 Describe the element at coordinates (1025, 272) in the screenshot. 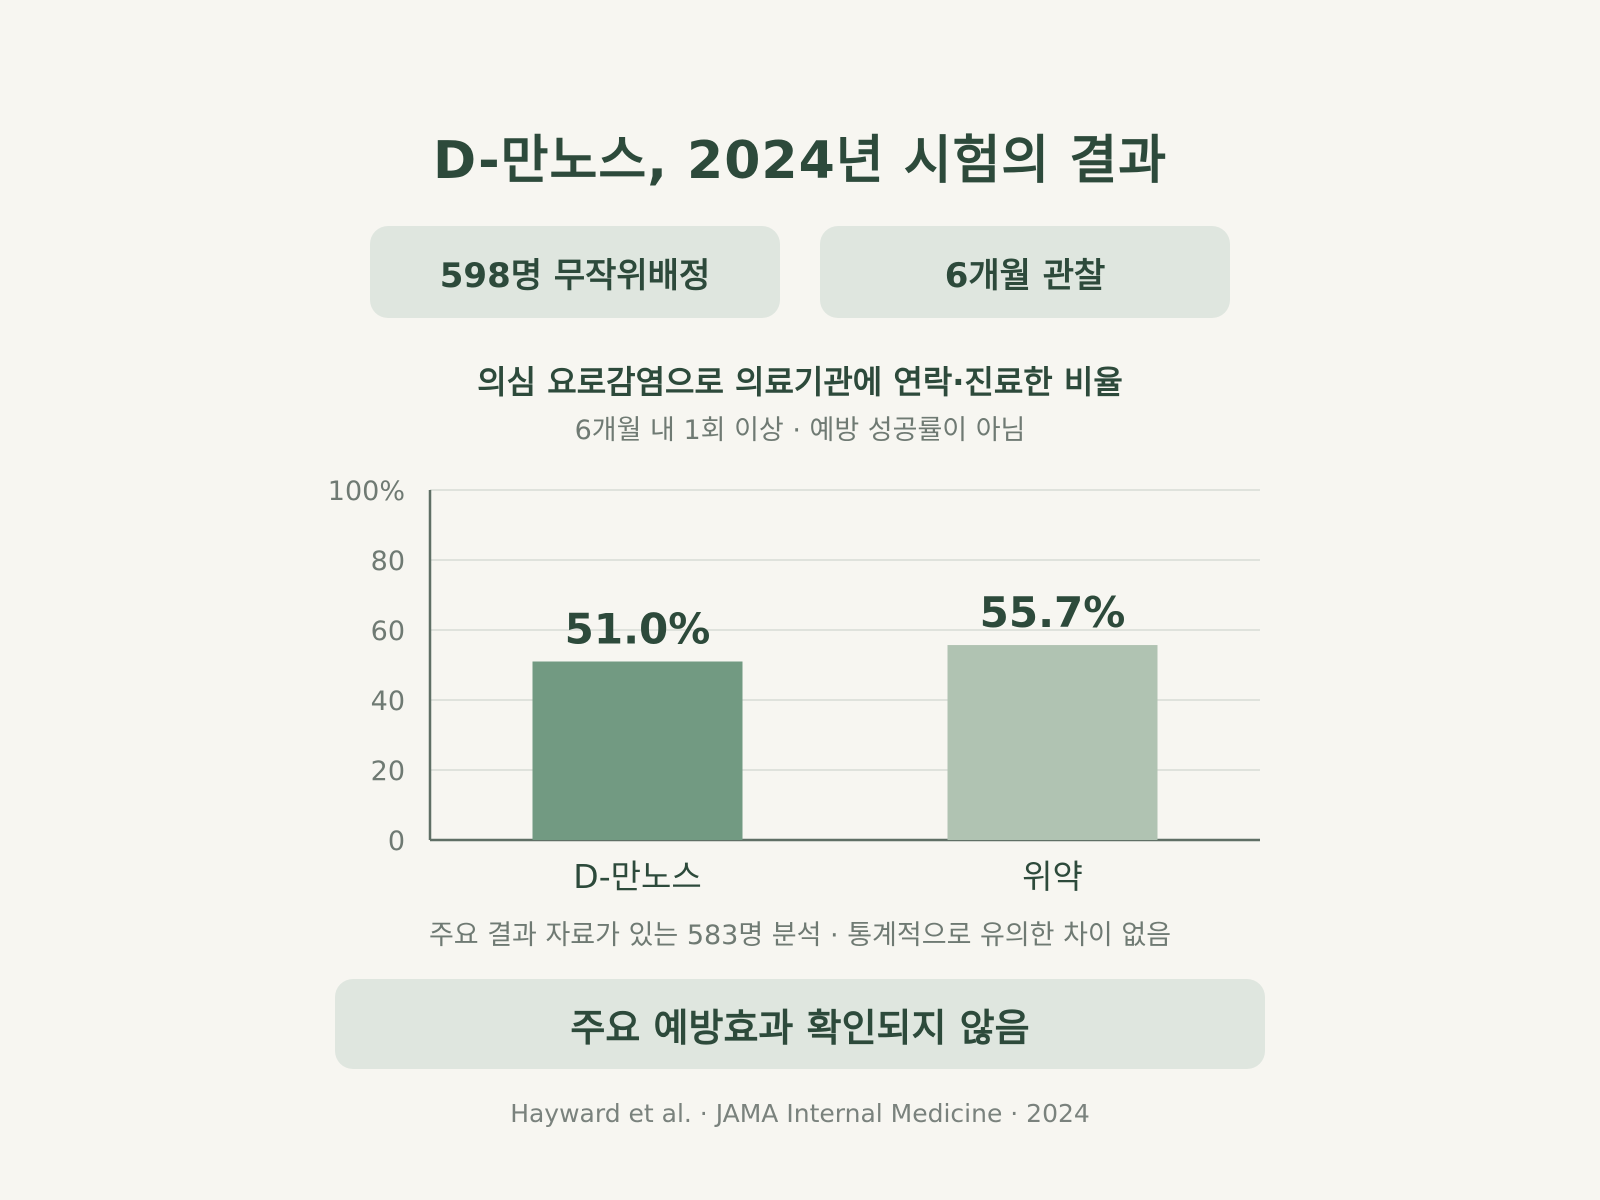

I see `duration-badge: 6개월 관찰` at that location.